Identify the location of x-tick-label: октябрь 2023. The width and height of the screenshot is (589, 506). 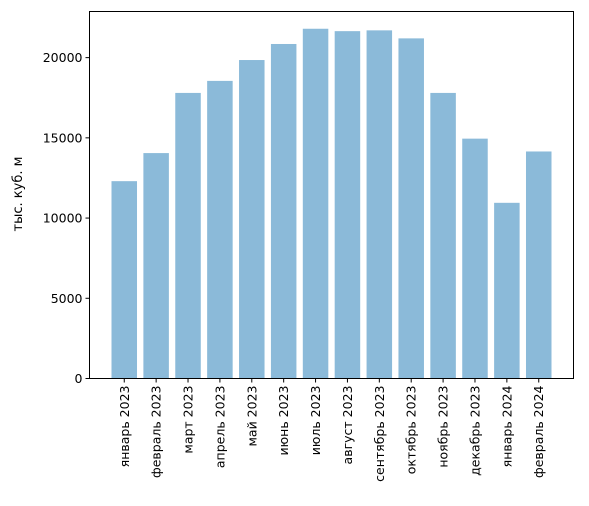
(411, 430).